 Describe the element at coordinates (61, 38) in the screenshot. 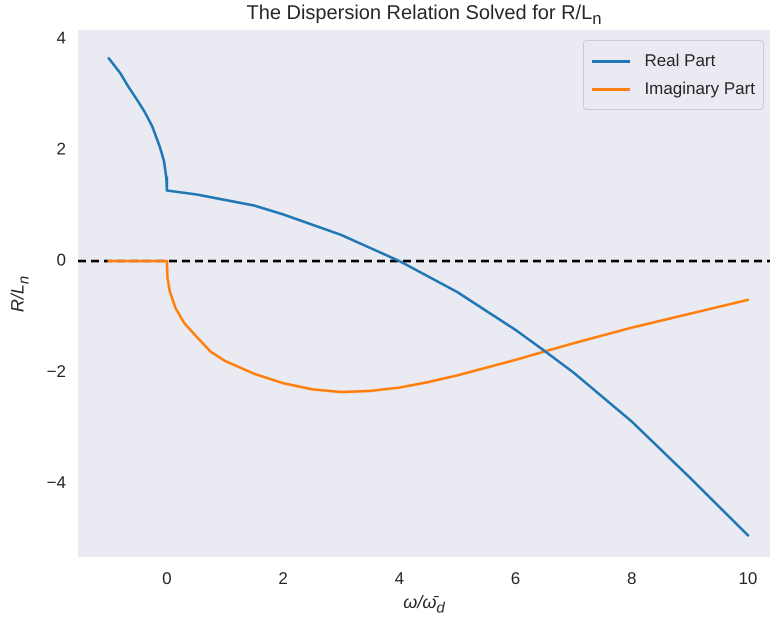

I see `y-tick-label: 4` at that location.